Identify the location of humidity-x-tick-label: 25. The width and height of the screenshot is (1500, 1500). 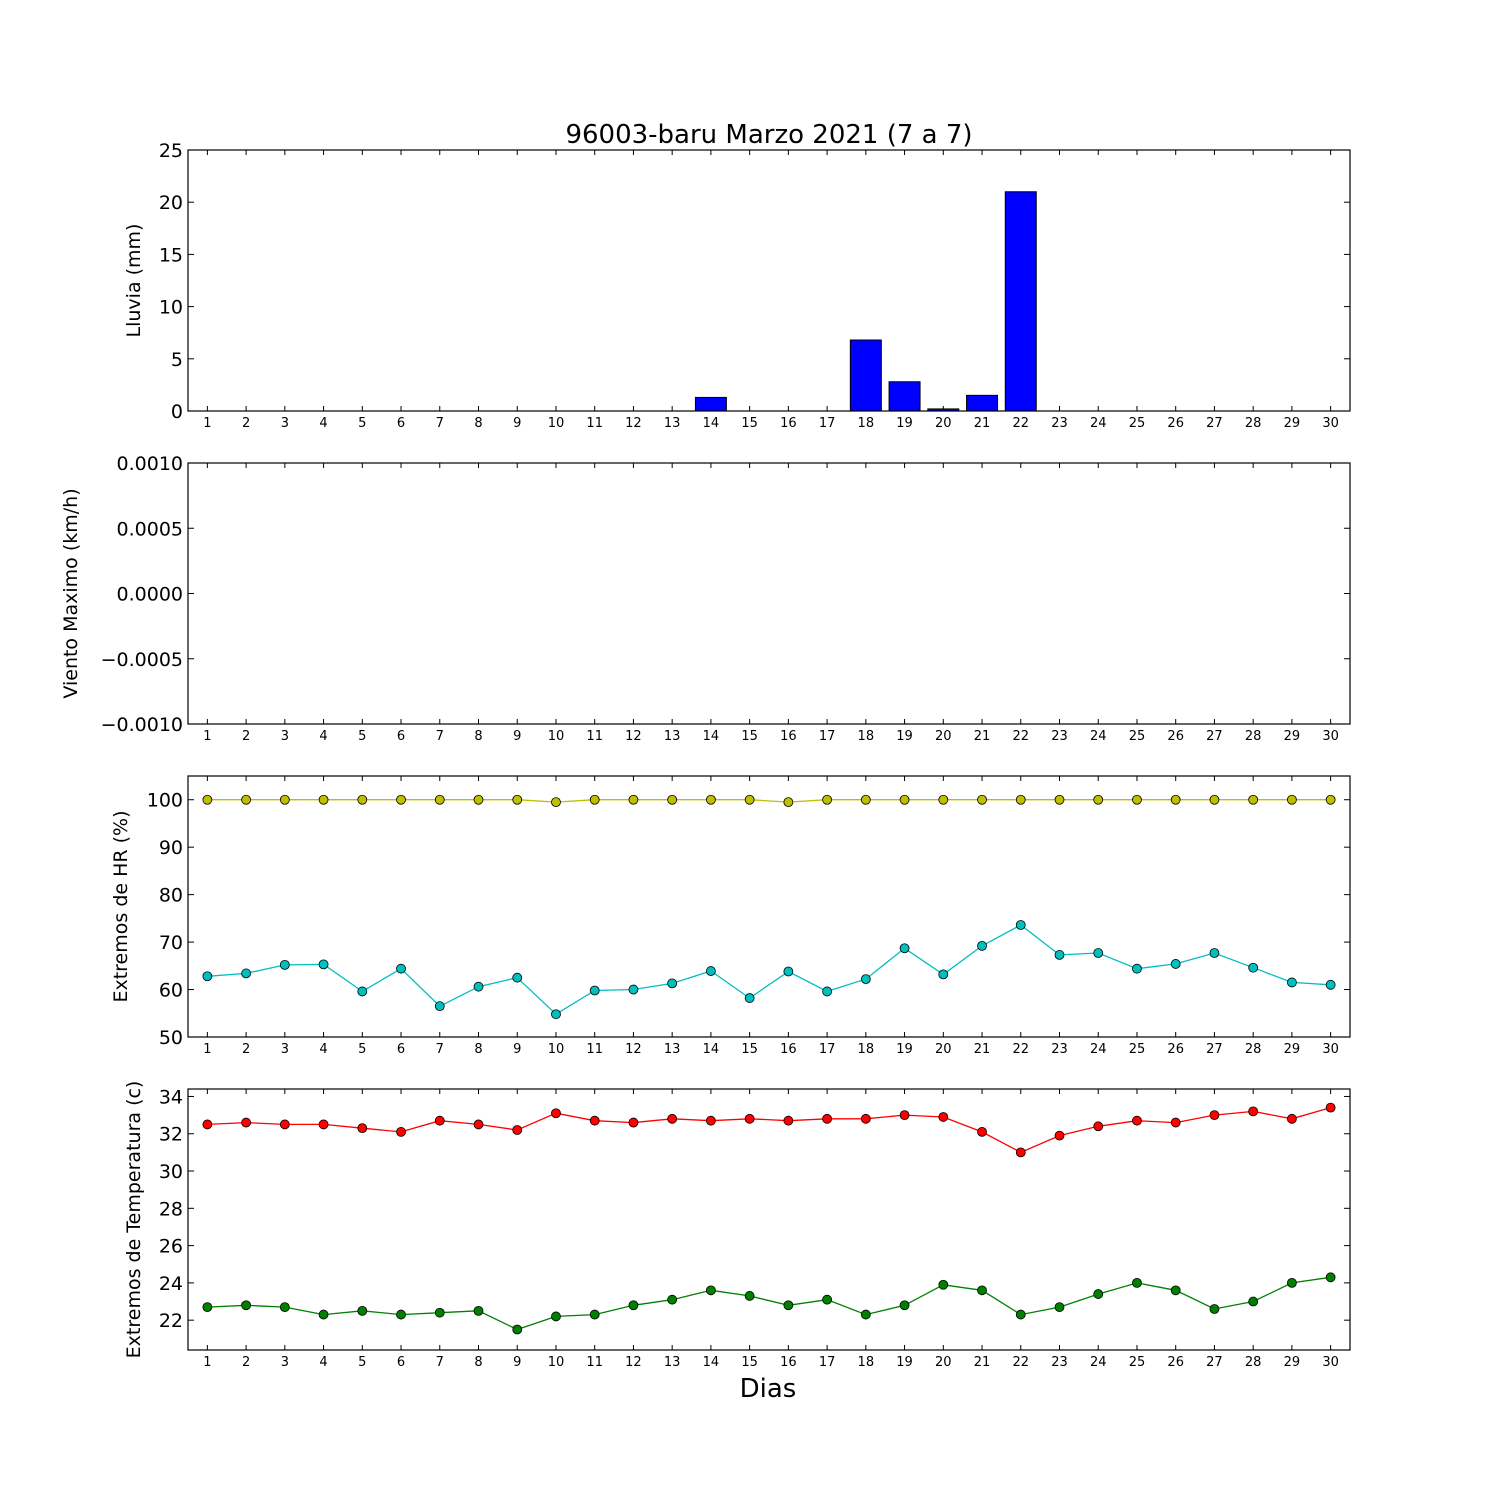
(1137, 1049).